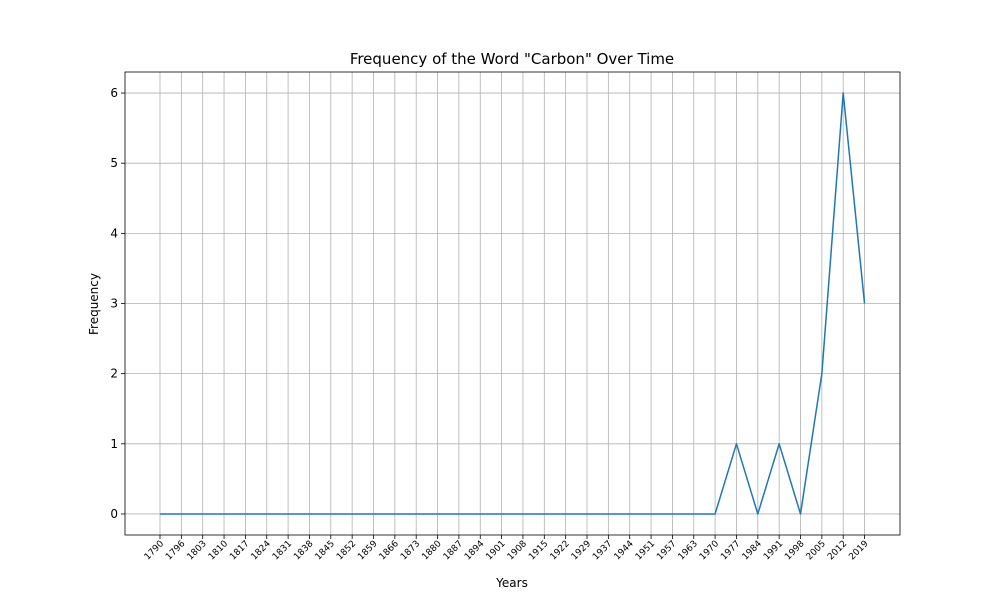  Describe the element at coordinates (218, 550) in the screenshot. I see `x-tick-label: 1810` at that location.